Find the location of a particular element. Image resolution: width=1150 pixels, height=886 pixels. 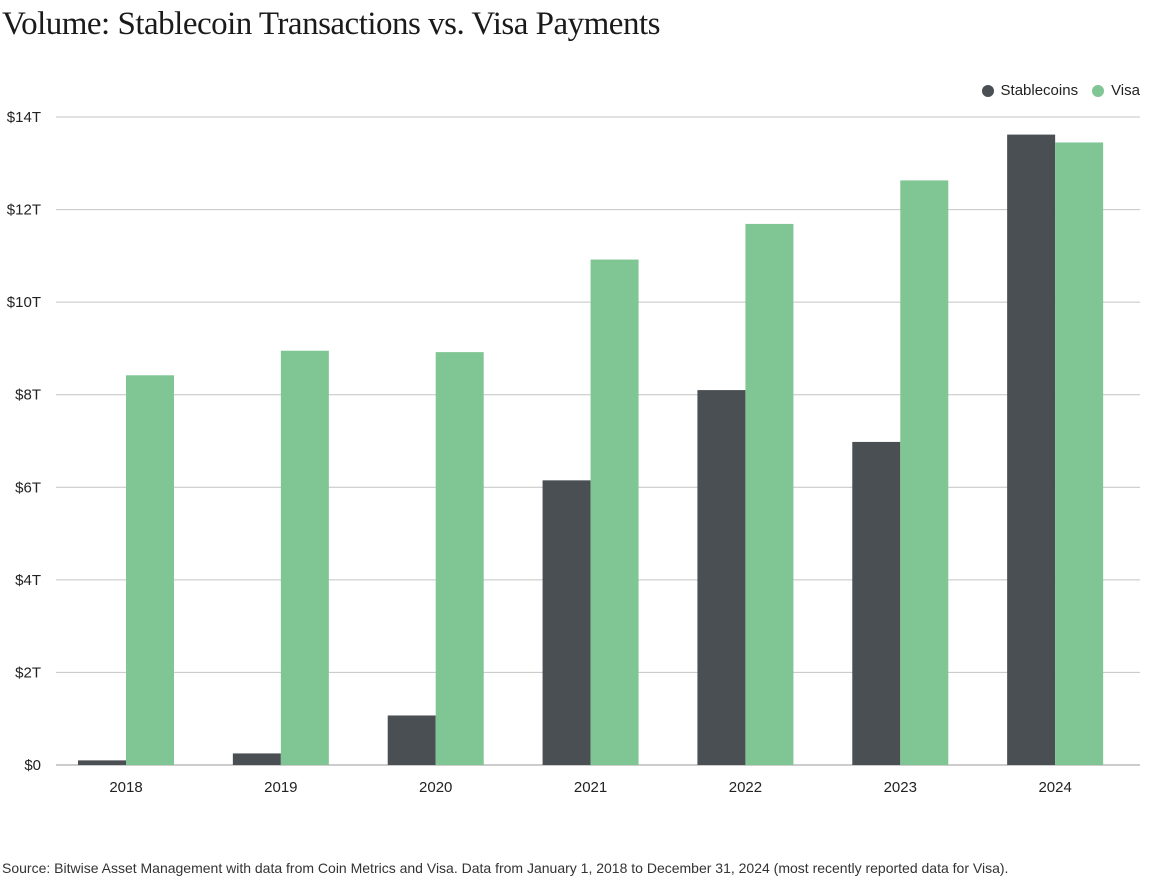

legend-item-stablecoins: Stablecoins is located at coordinates (1030, 90).